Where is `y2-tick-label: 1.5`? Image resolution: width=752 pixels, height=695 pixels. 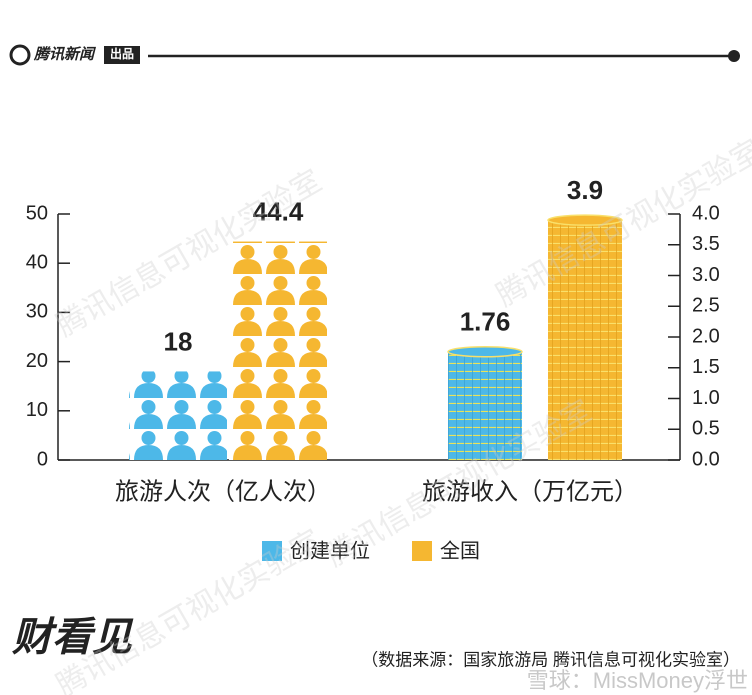
y2-tick-label: 1.5 is located at coordinates (706, 367).